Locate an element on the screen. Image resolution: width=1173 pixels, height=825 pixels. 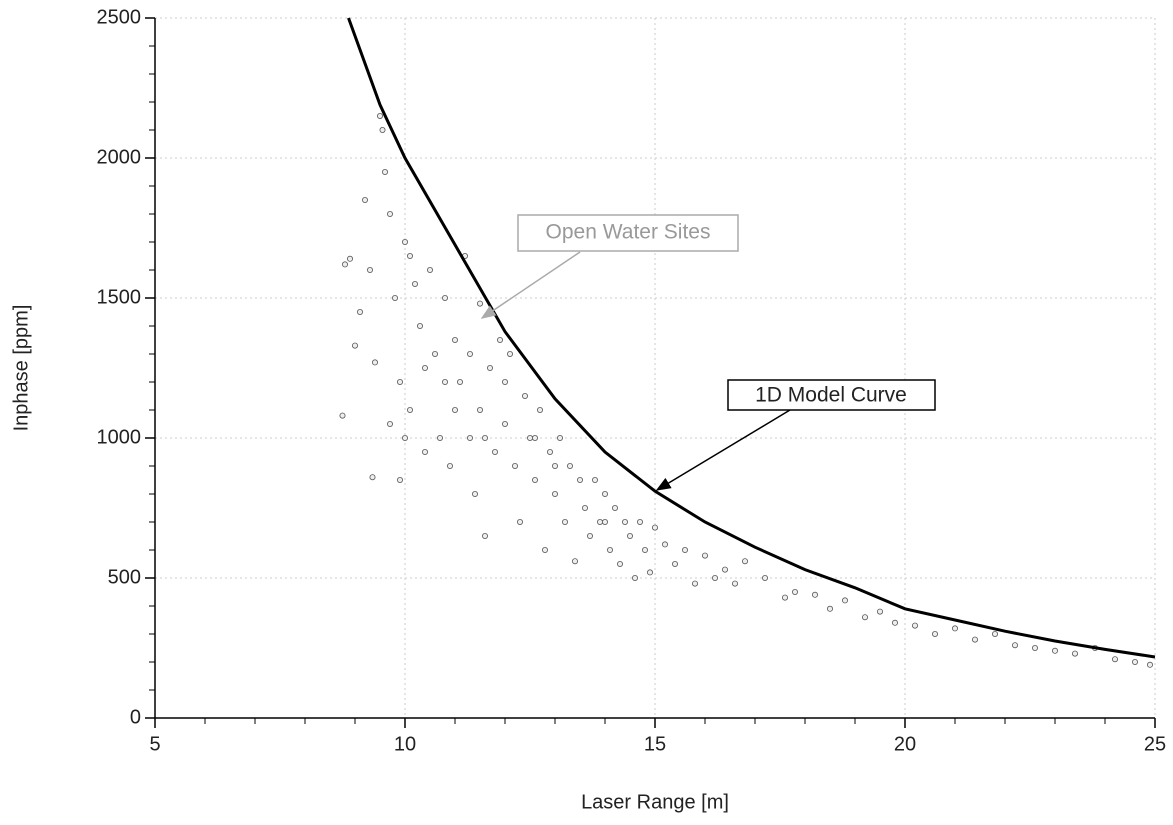
x-tick-label: 25 is located at coordinates (1155, 744).